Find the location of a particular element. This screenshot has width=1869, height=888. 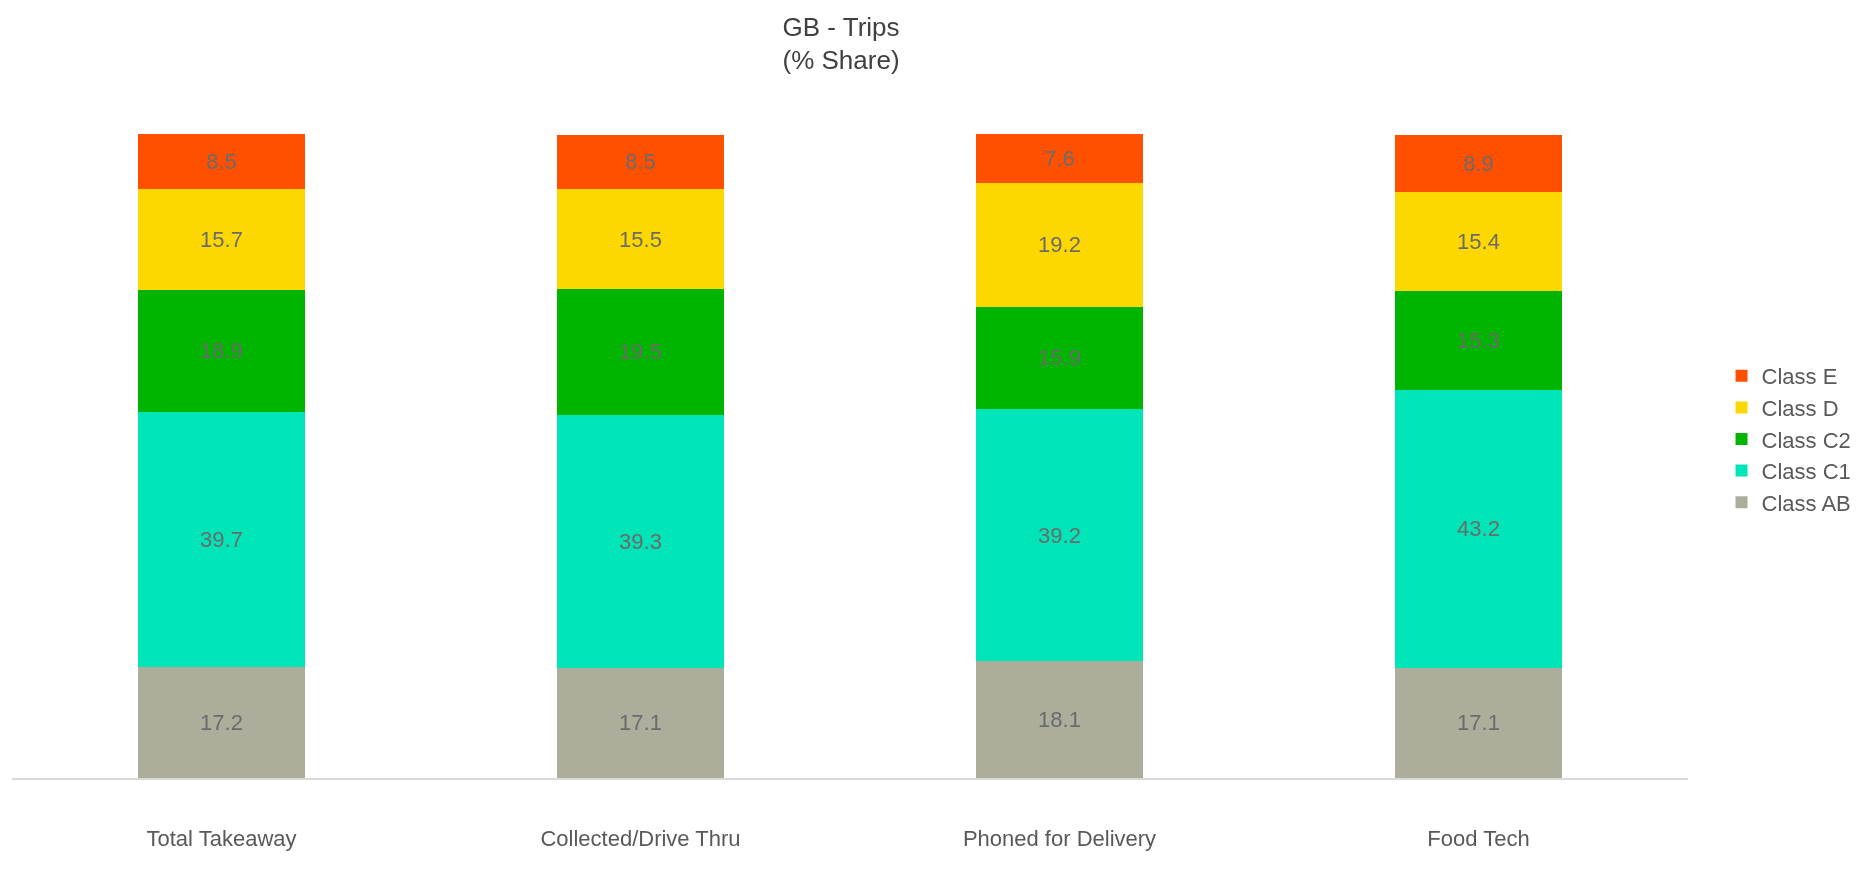

data-label: 15.9 is located at coordinates (1059, 358).